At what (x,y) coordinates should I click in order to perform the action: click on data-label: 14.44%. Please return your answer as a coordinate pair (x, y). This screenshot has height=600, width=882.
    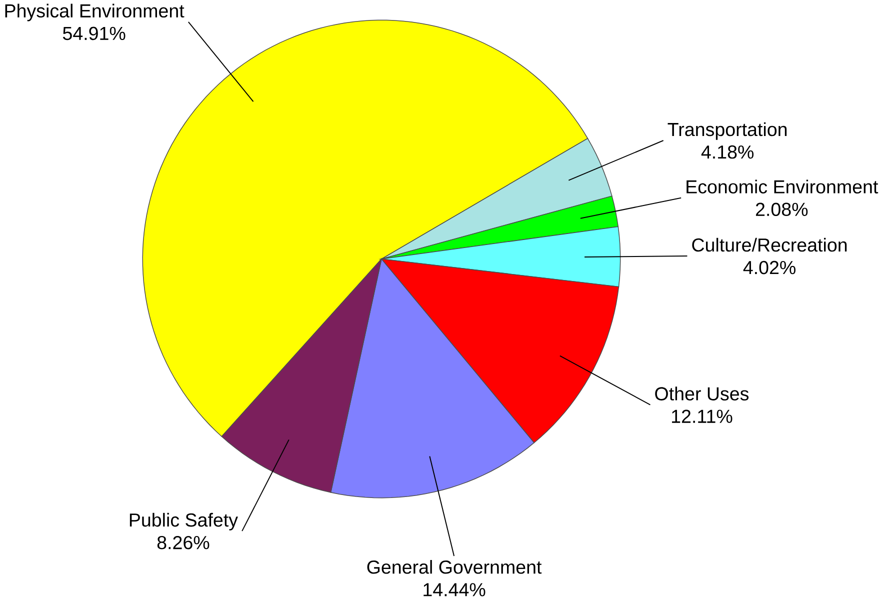
    Looking at the image, I should click on (455, 589).